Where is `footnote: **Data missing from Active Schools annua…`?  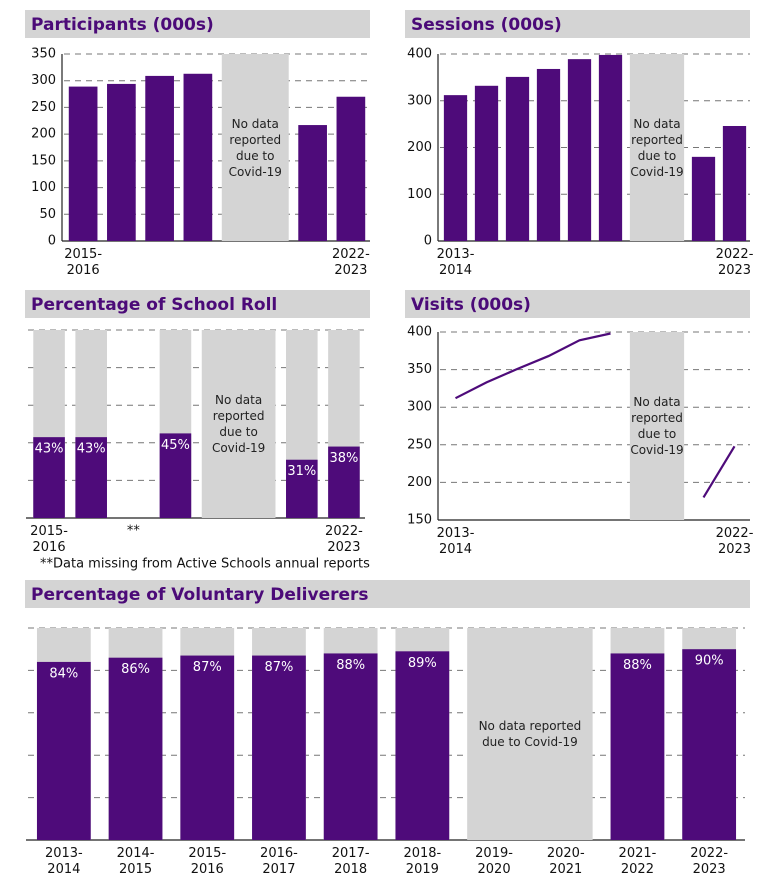 footnote: **Data missing from Active Schools annua… is located at coordinates (205, 564).